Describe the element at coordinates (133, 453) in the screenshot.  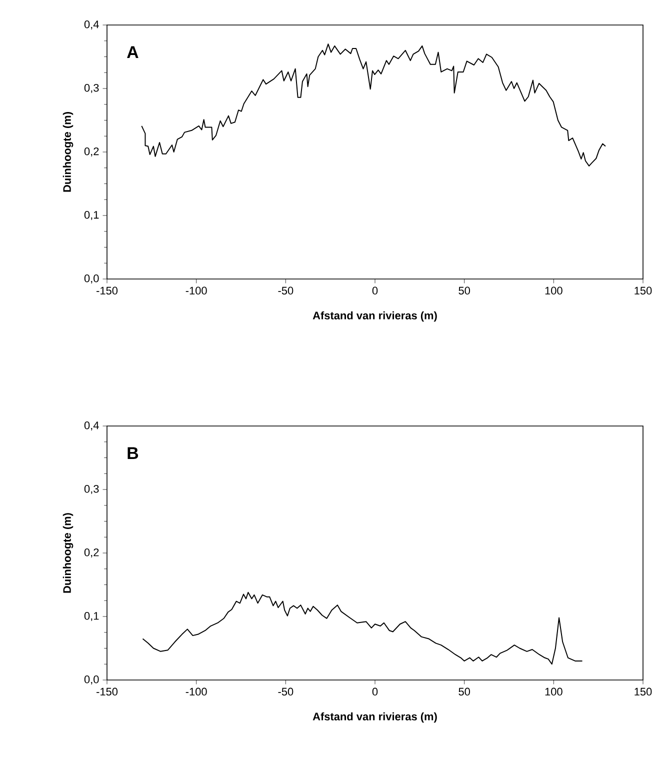
I see `annotation: B` at that location.